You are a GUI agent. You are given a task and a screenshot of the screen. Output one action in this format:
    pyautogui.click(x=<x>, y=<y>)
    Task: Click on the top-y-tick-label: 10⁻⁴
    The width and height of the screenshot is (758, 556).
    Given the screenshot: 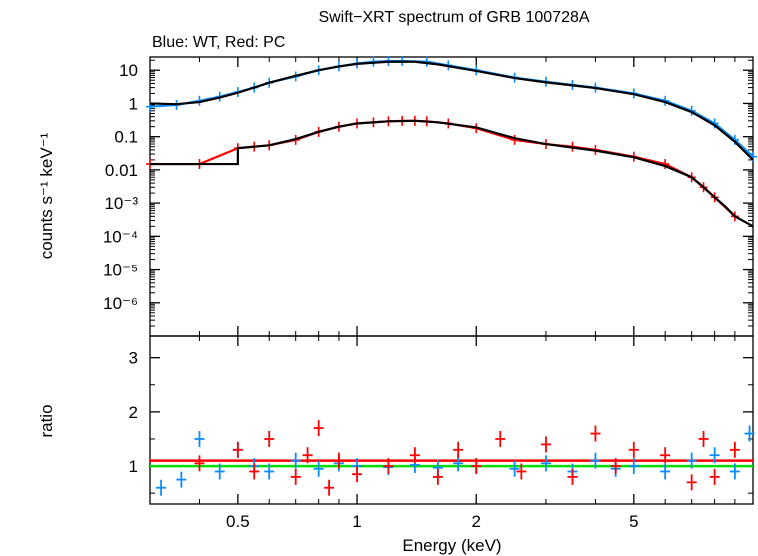 What is the action you would take?
    pyautogui.click(x=120, y=236)
    